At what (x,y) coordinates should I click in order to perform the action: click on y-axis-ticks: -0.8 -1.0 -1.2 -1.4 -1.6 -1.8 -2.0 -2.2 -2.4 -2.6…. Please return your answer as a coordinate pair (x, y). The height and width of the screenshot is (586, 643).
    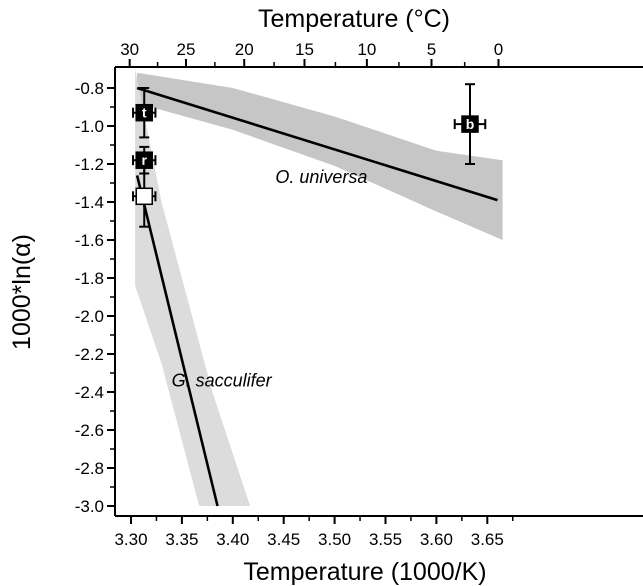
    Looking at the image, I should click on (95, 297).